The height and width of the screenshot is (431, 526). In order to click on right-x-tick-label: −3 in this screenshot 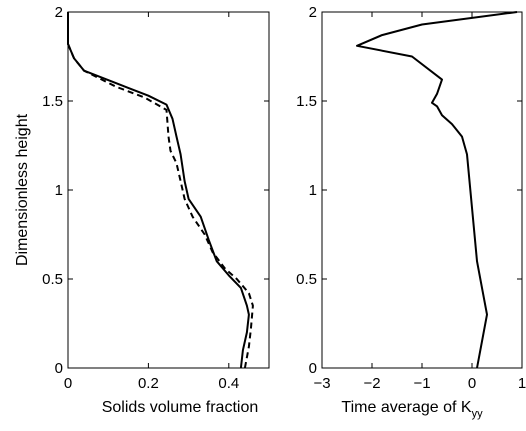, I will do `click(321, 383)`.